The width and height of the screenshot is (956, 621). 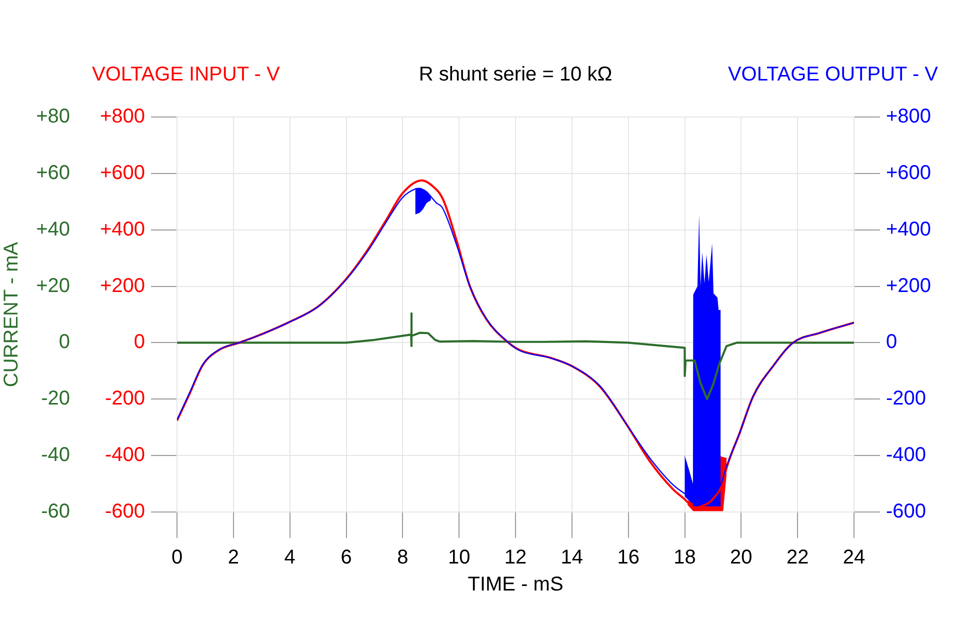 I want to click on x-tick-label: 6, so click(x=346, y=557).